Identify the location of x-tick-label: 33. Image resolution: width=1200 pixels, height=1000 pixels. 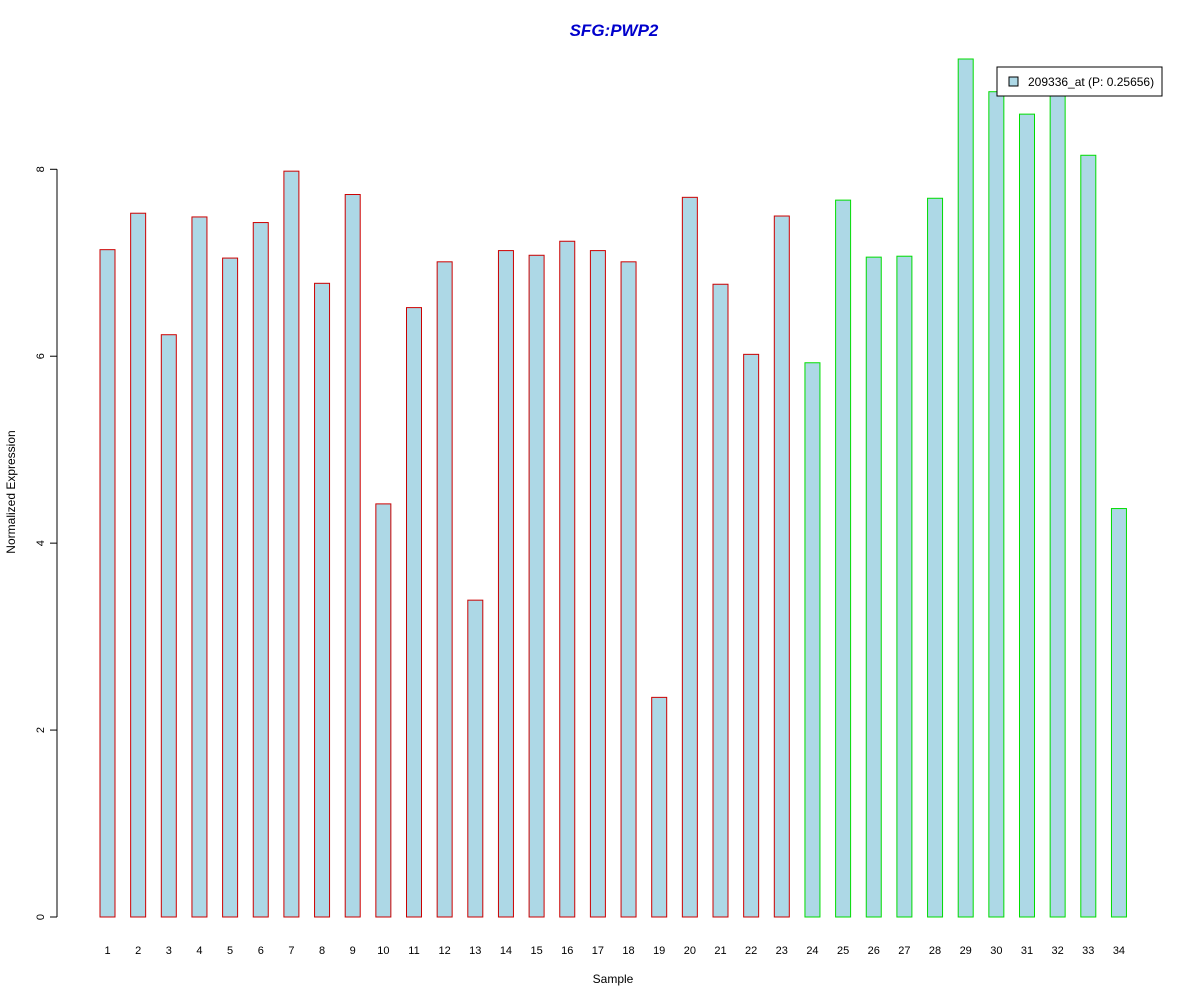
(1088, 951).